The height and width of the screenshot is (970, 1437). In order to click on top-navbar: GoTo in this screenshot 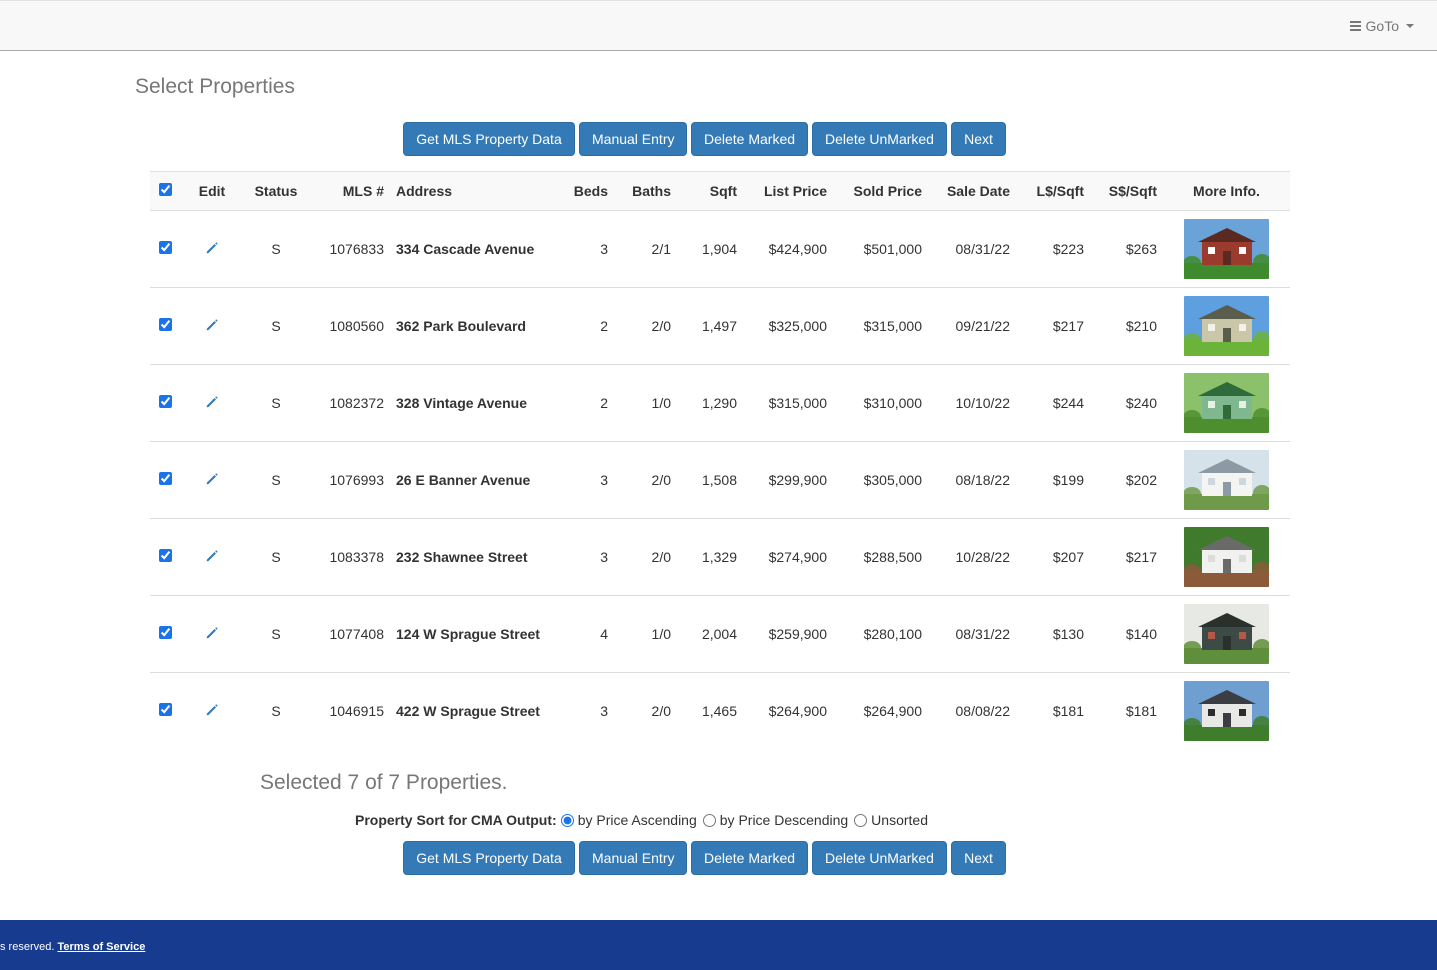, I will do `click(718, 25)`.